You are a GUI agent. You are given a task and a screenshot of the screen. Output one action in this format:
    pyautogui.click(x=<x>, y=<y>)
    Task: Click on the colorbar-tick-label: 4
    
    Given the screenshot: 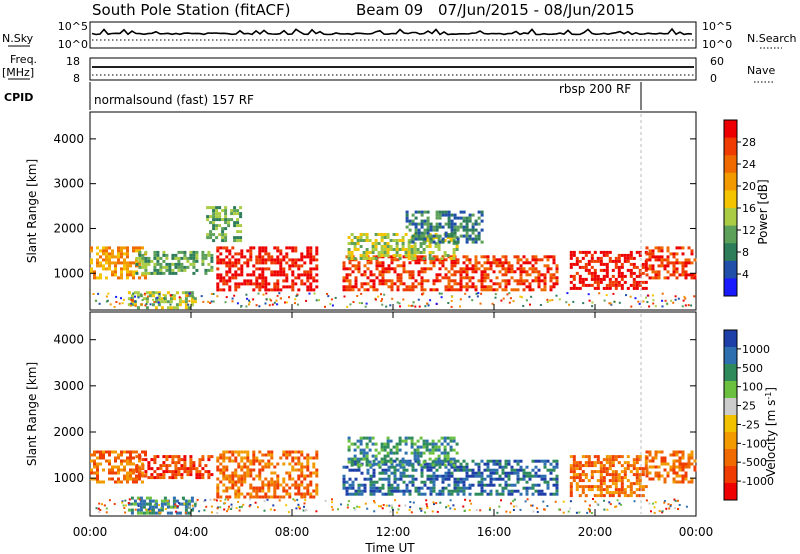 What is the action you would take?
    pyautogui.click(x=745, y=274)
    